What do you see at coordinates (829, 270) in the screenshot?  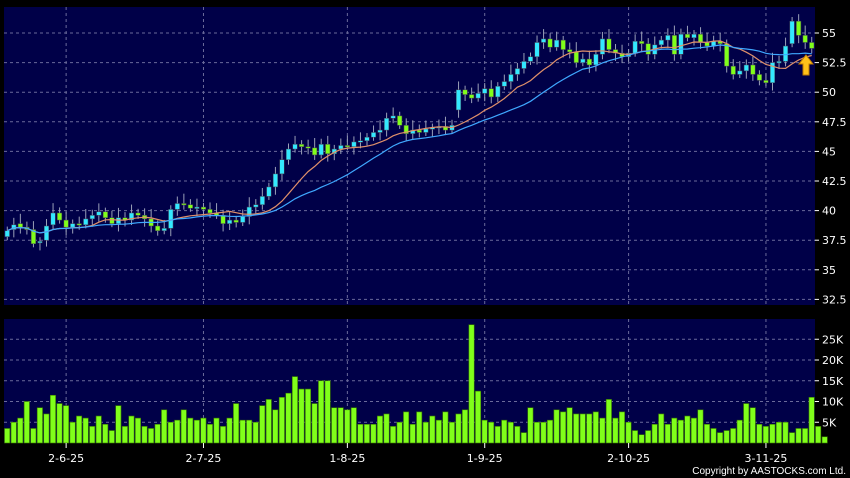 I see `price-tick-label: 35` at bounding box center [829, 270].